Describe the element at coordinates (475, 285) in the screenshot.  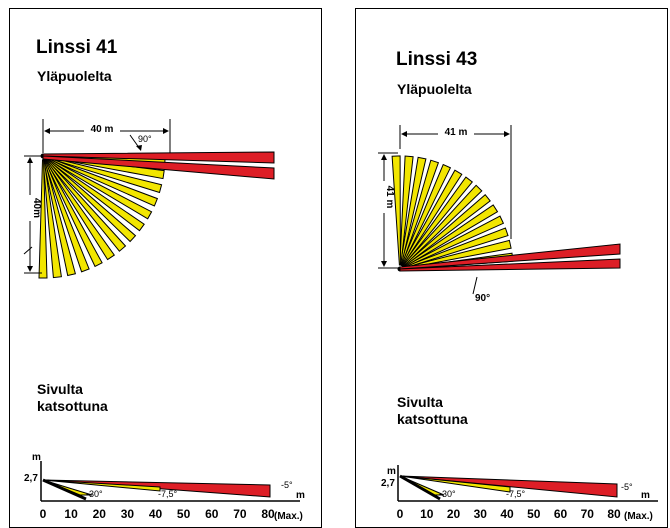
I see `angle-pointer` at that location.